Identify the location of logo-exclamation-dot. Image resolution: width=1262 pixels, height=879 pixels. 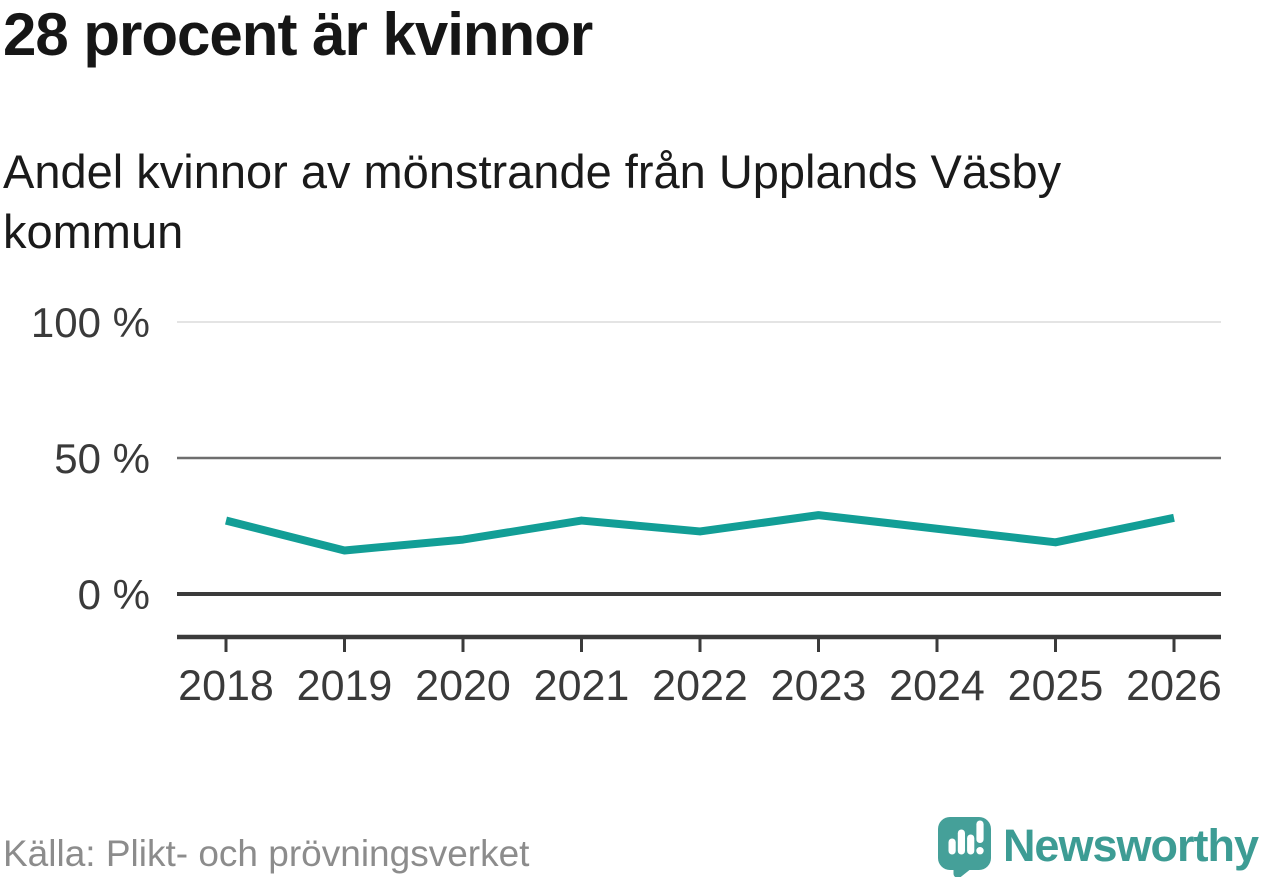
(980, 850).